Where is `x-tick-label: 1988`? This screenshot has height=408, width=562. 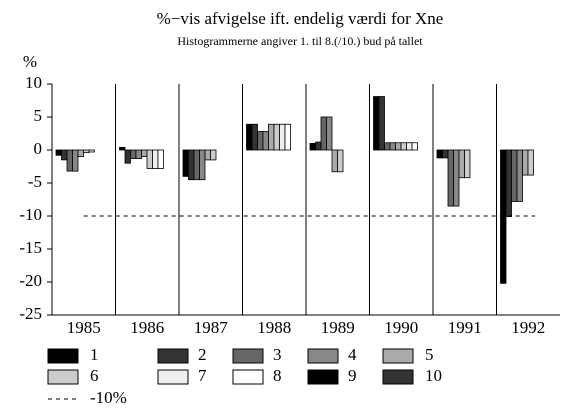 x-tick-label: 1988 is located at coordinates (274, 327).